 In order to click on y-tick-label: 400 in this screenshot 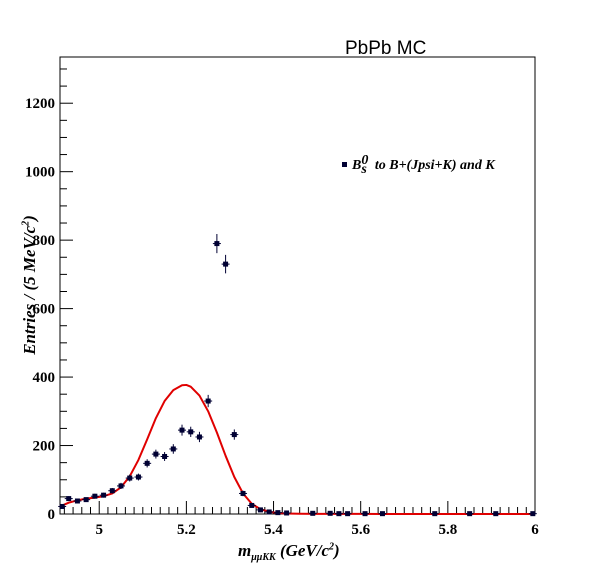, I will do `click(44, 378)`.